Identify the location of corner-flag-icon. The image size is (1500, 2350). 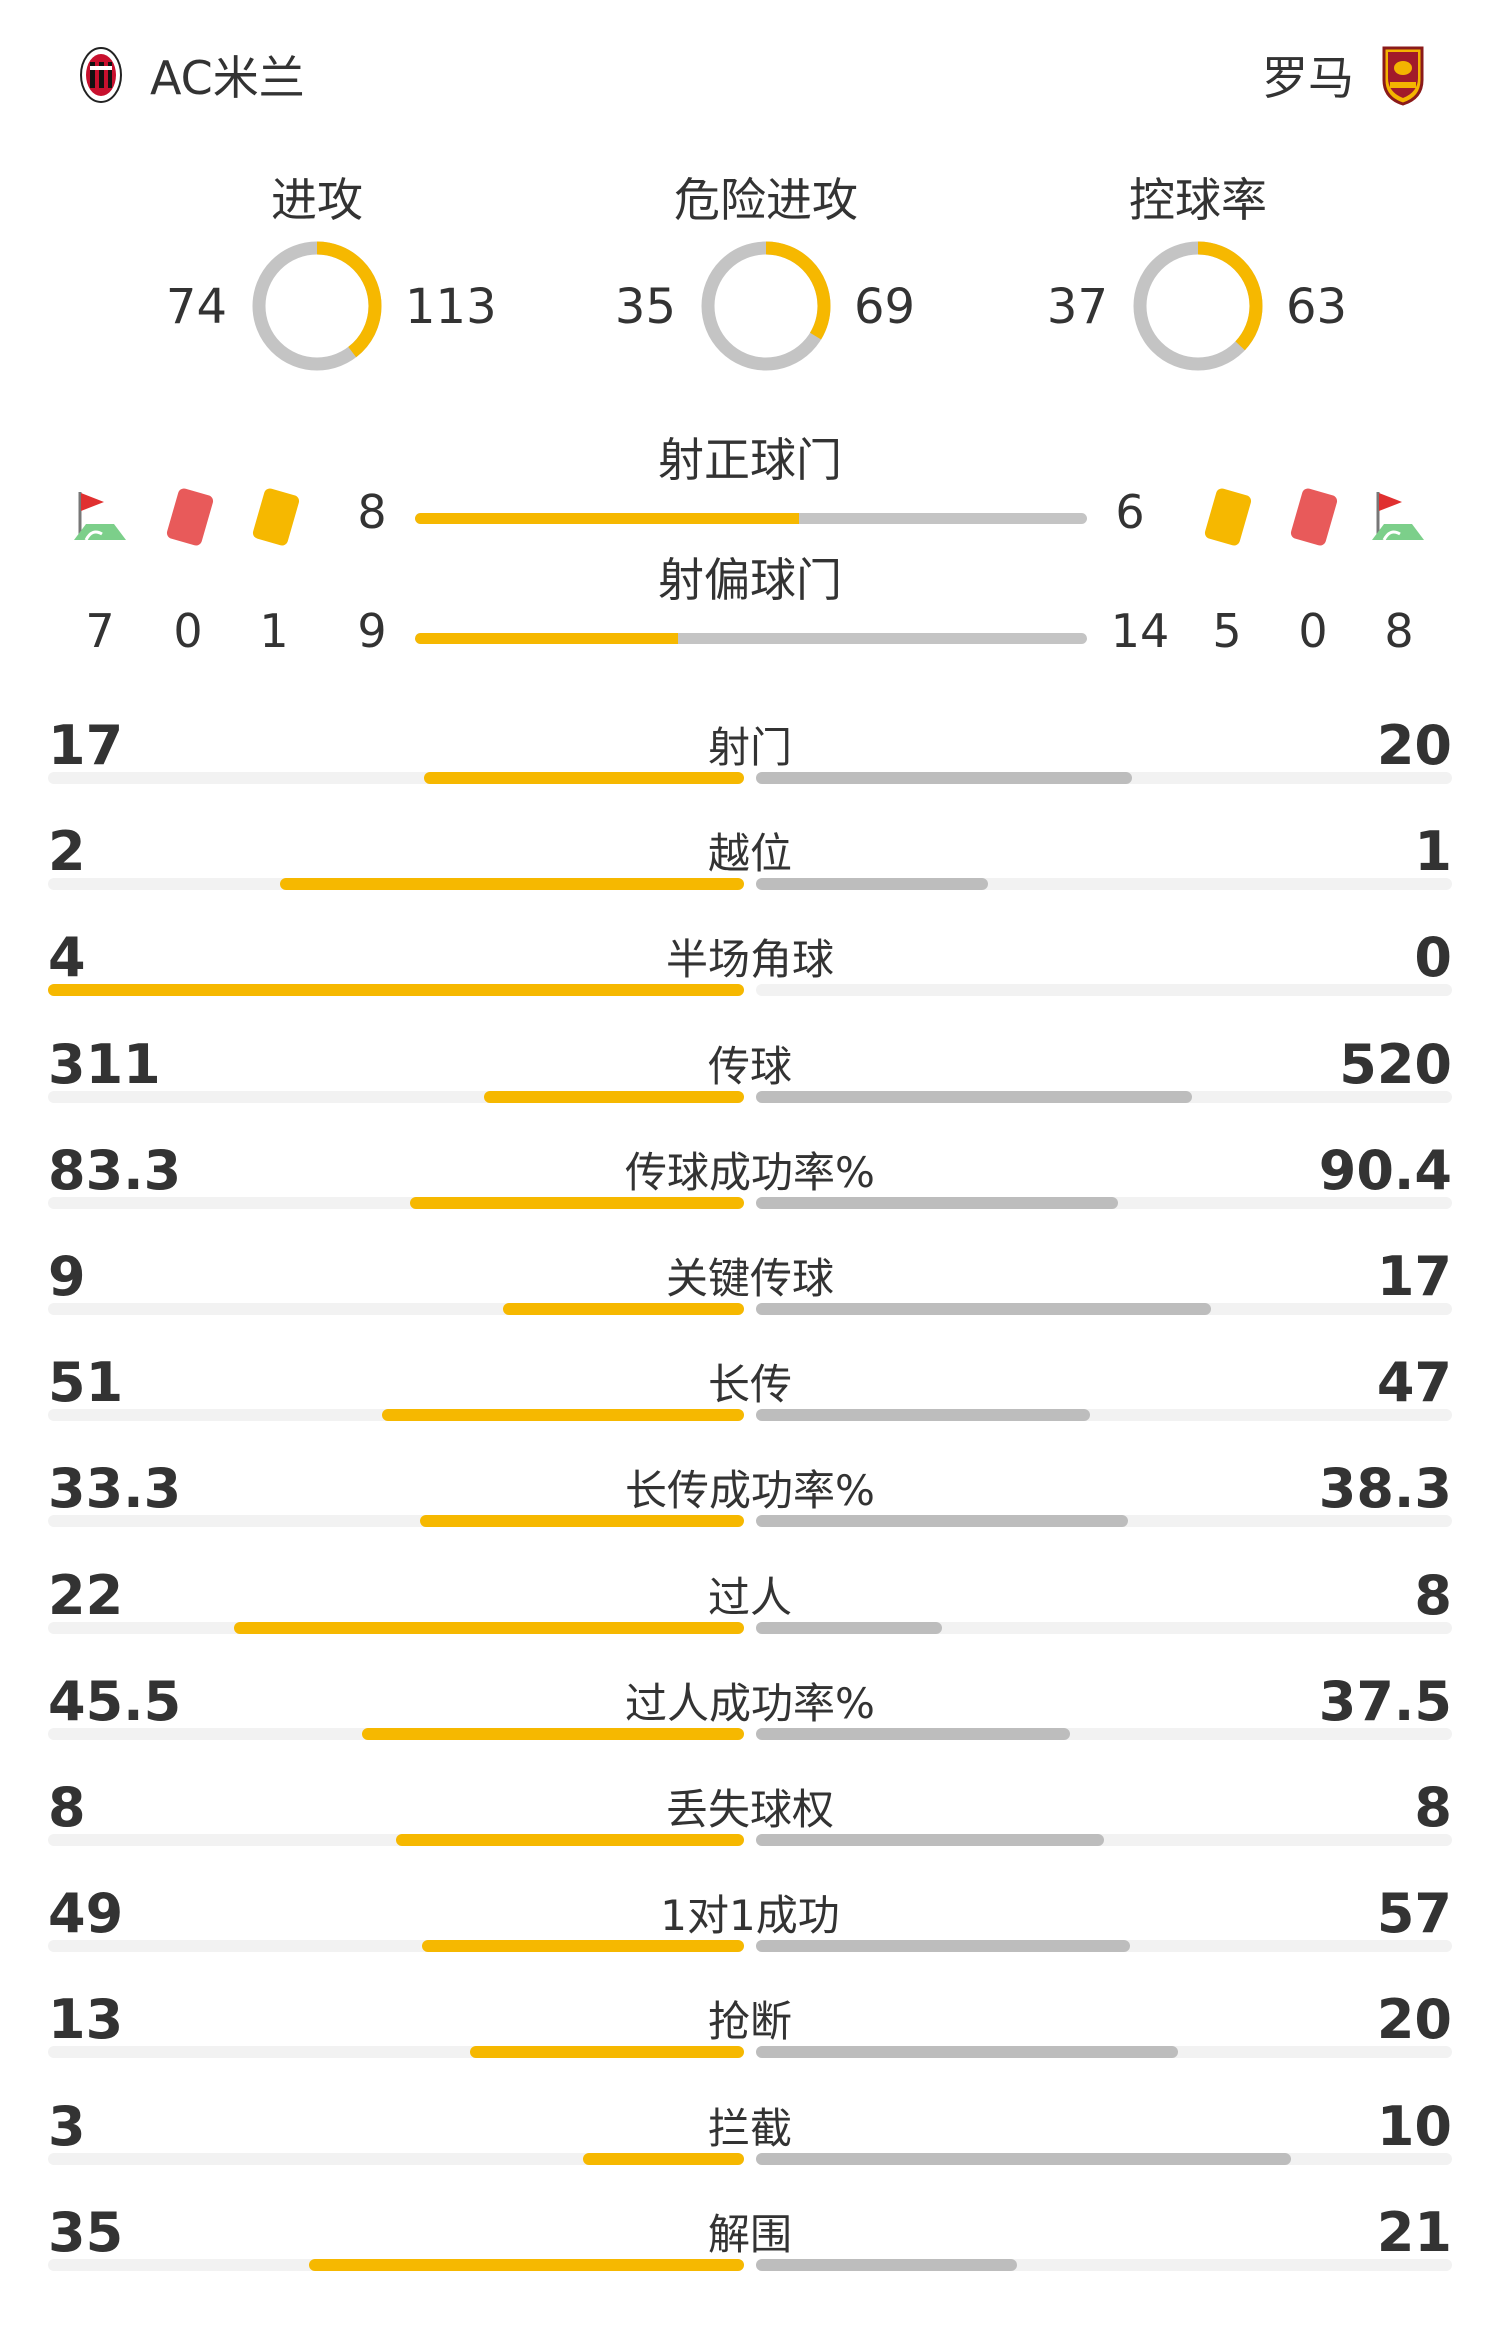
(1398, 516).